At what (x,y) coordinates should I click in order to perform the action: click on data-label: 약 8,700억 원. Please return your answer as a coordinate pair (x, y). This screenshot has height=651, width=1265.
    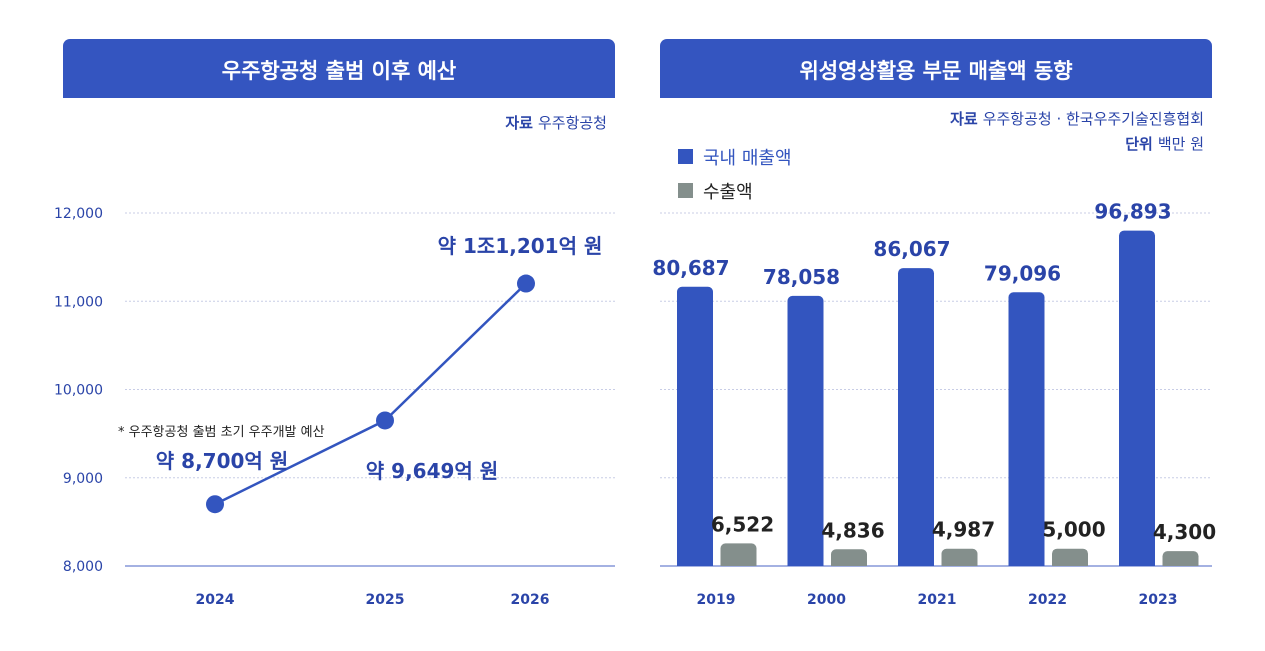
    Looking at the image, I should click on (222, 461).